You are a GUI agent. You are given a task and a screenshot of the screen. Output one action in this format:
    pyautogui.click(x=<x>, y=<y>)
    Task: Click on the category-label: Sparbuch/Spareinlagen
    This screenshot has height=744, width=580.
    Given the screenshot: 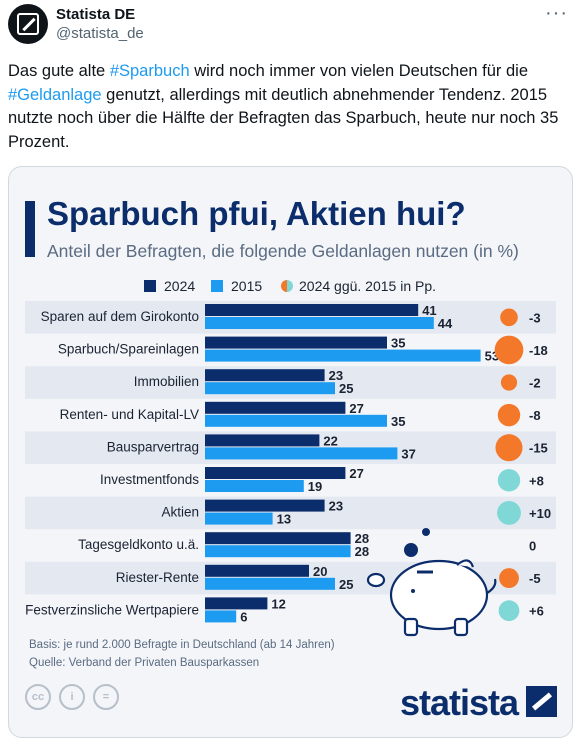 What is the action you would take?
    pyautogui.click(x=128, y=349)
    